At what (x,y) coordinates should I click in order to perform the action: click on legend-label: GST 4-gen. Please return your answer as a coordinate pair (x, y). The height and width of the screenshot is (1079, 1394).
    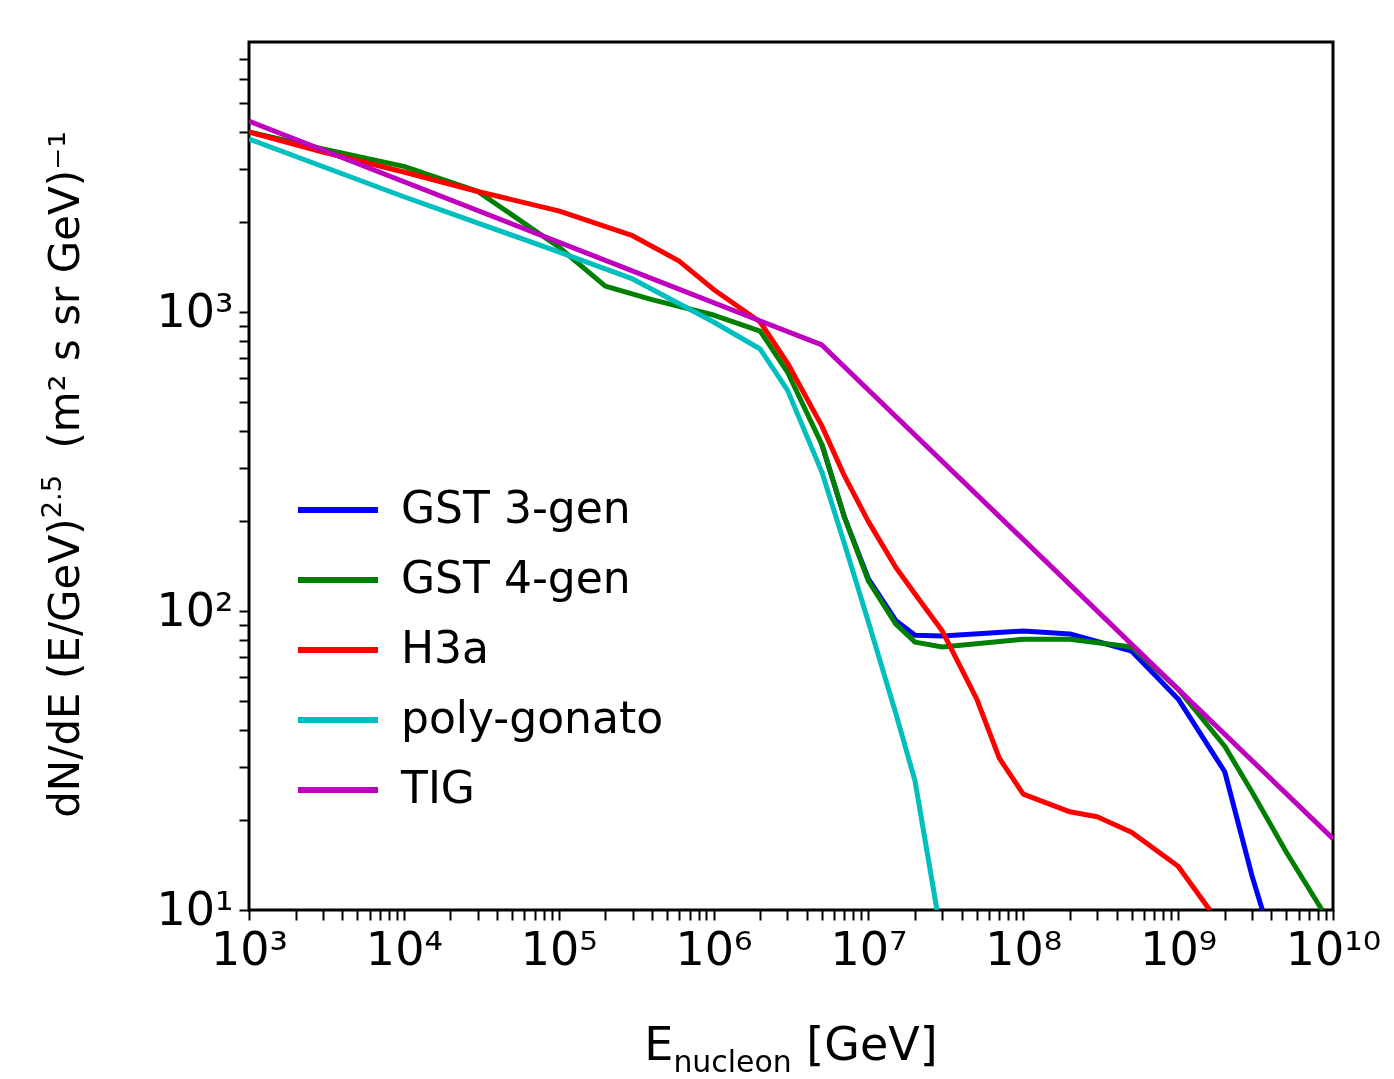
    Looking at the image, I should click on (516, 577).